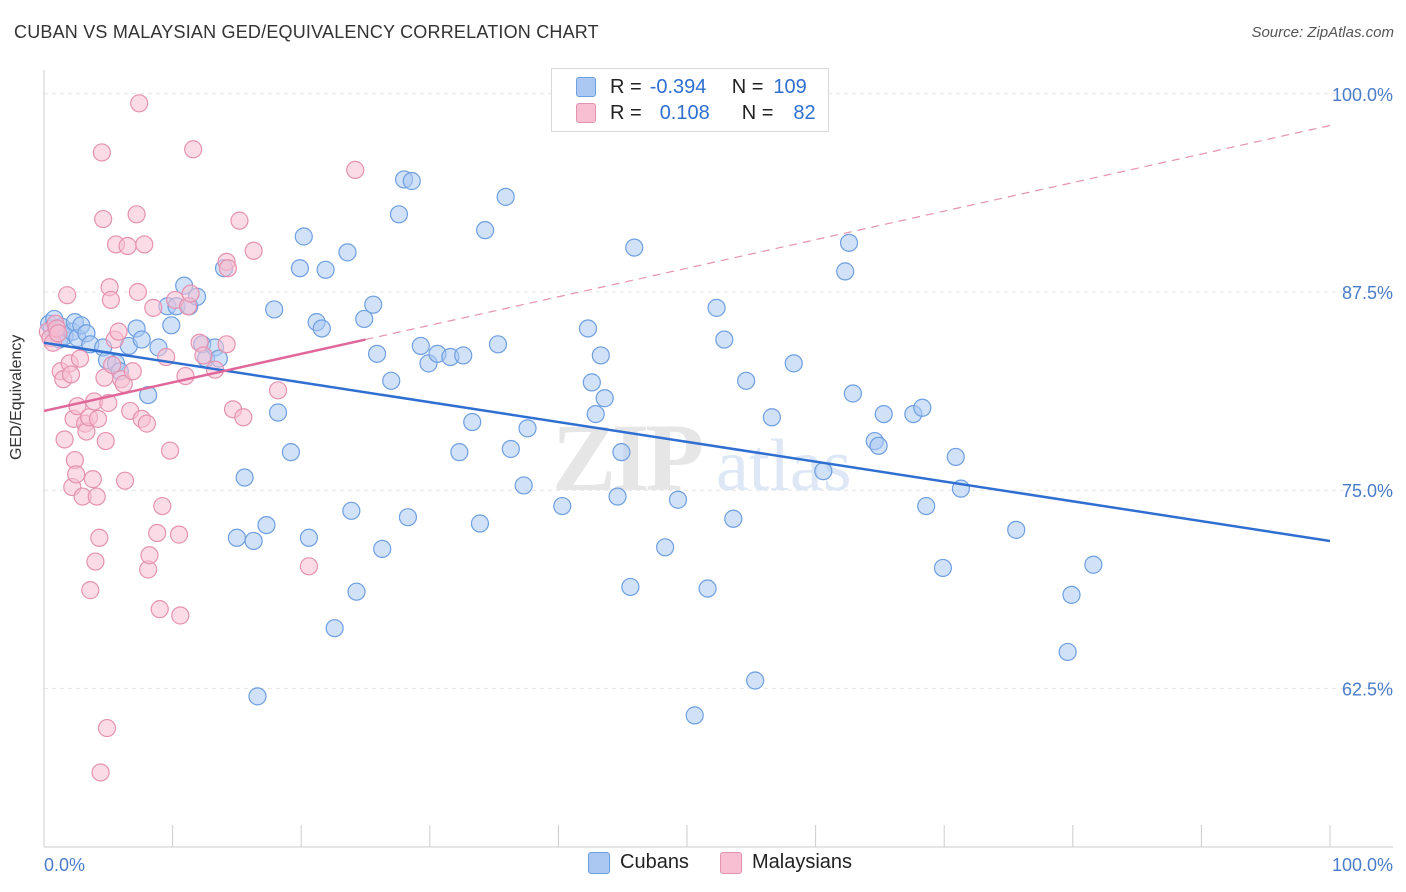 The image size is (1406, 892). I want to click on legend-n-label: N =, so click(757, 112).